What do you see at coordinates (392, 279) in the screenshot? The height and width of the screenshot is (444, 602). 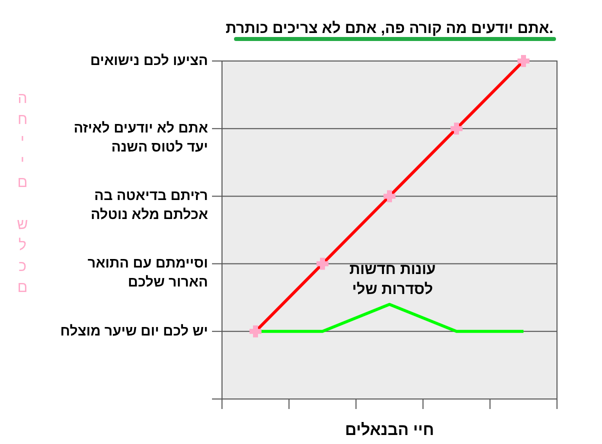 I see `annotation: עונות חדשות לסדרות שלי` at bounding box center [392, 279].